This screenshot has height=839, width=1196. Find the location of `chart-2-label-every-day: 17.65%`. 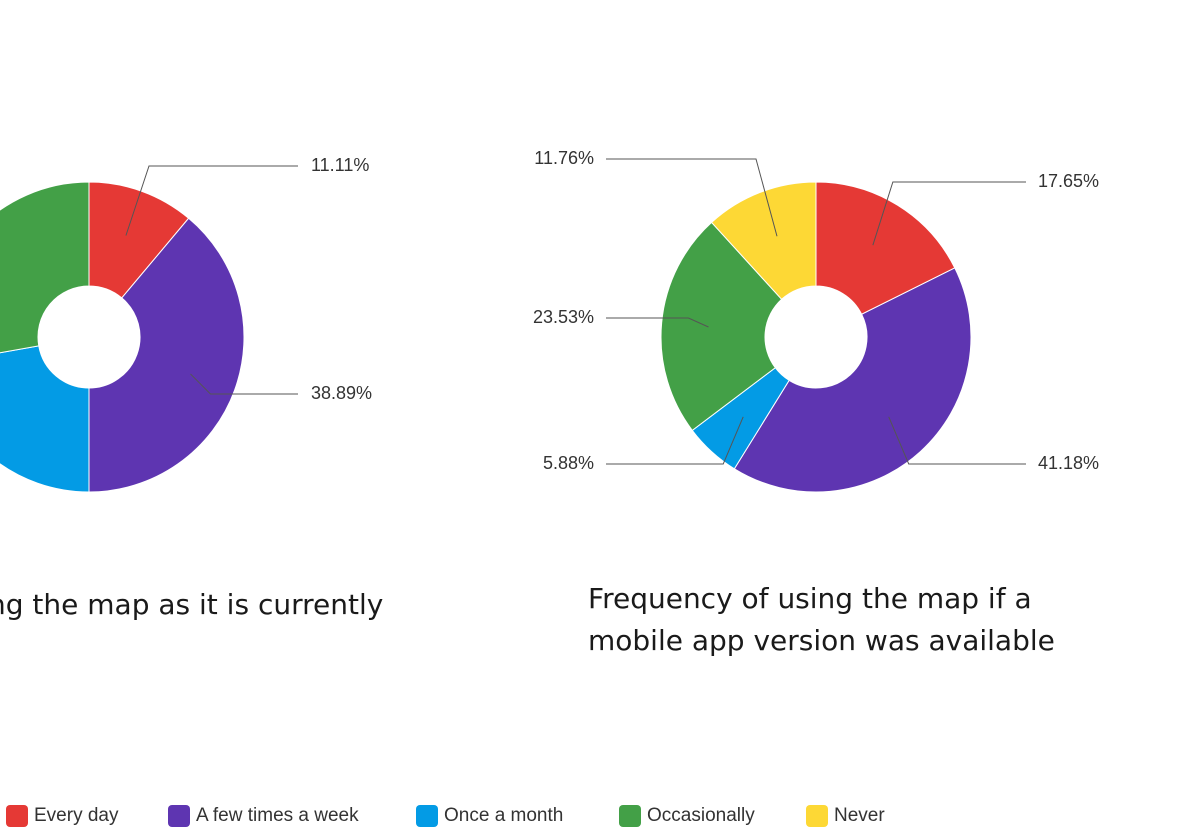

chart-2-label-every-day: 17.65% is located at coordinates (1068, 181).